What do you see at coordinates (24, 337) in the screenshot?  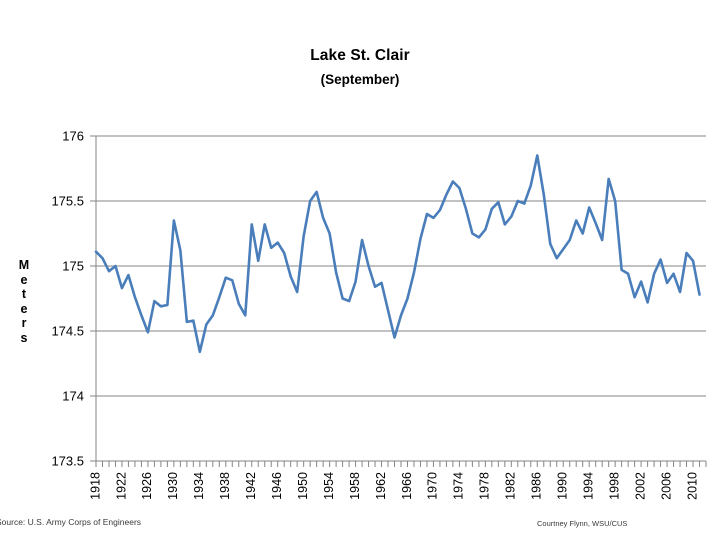 I see `y-axis-title-letter: s` at bounding box center [24, 337].